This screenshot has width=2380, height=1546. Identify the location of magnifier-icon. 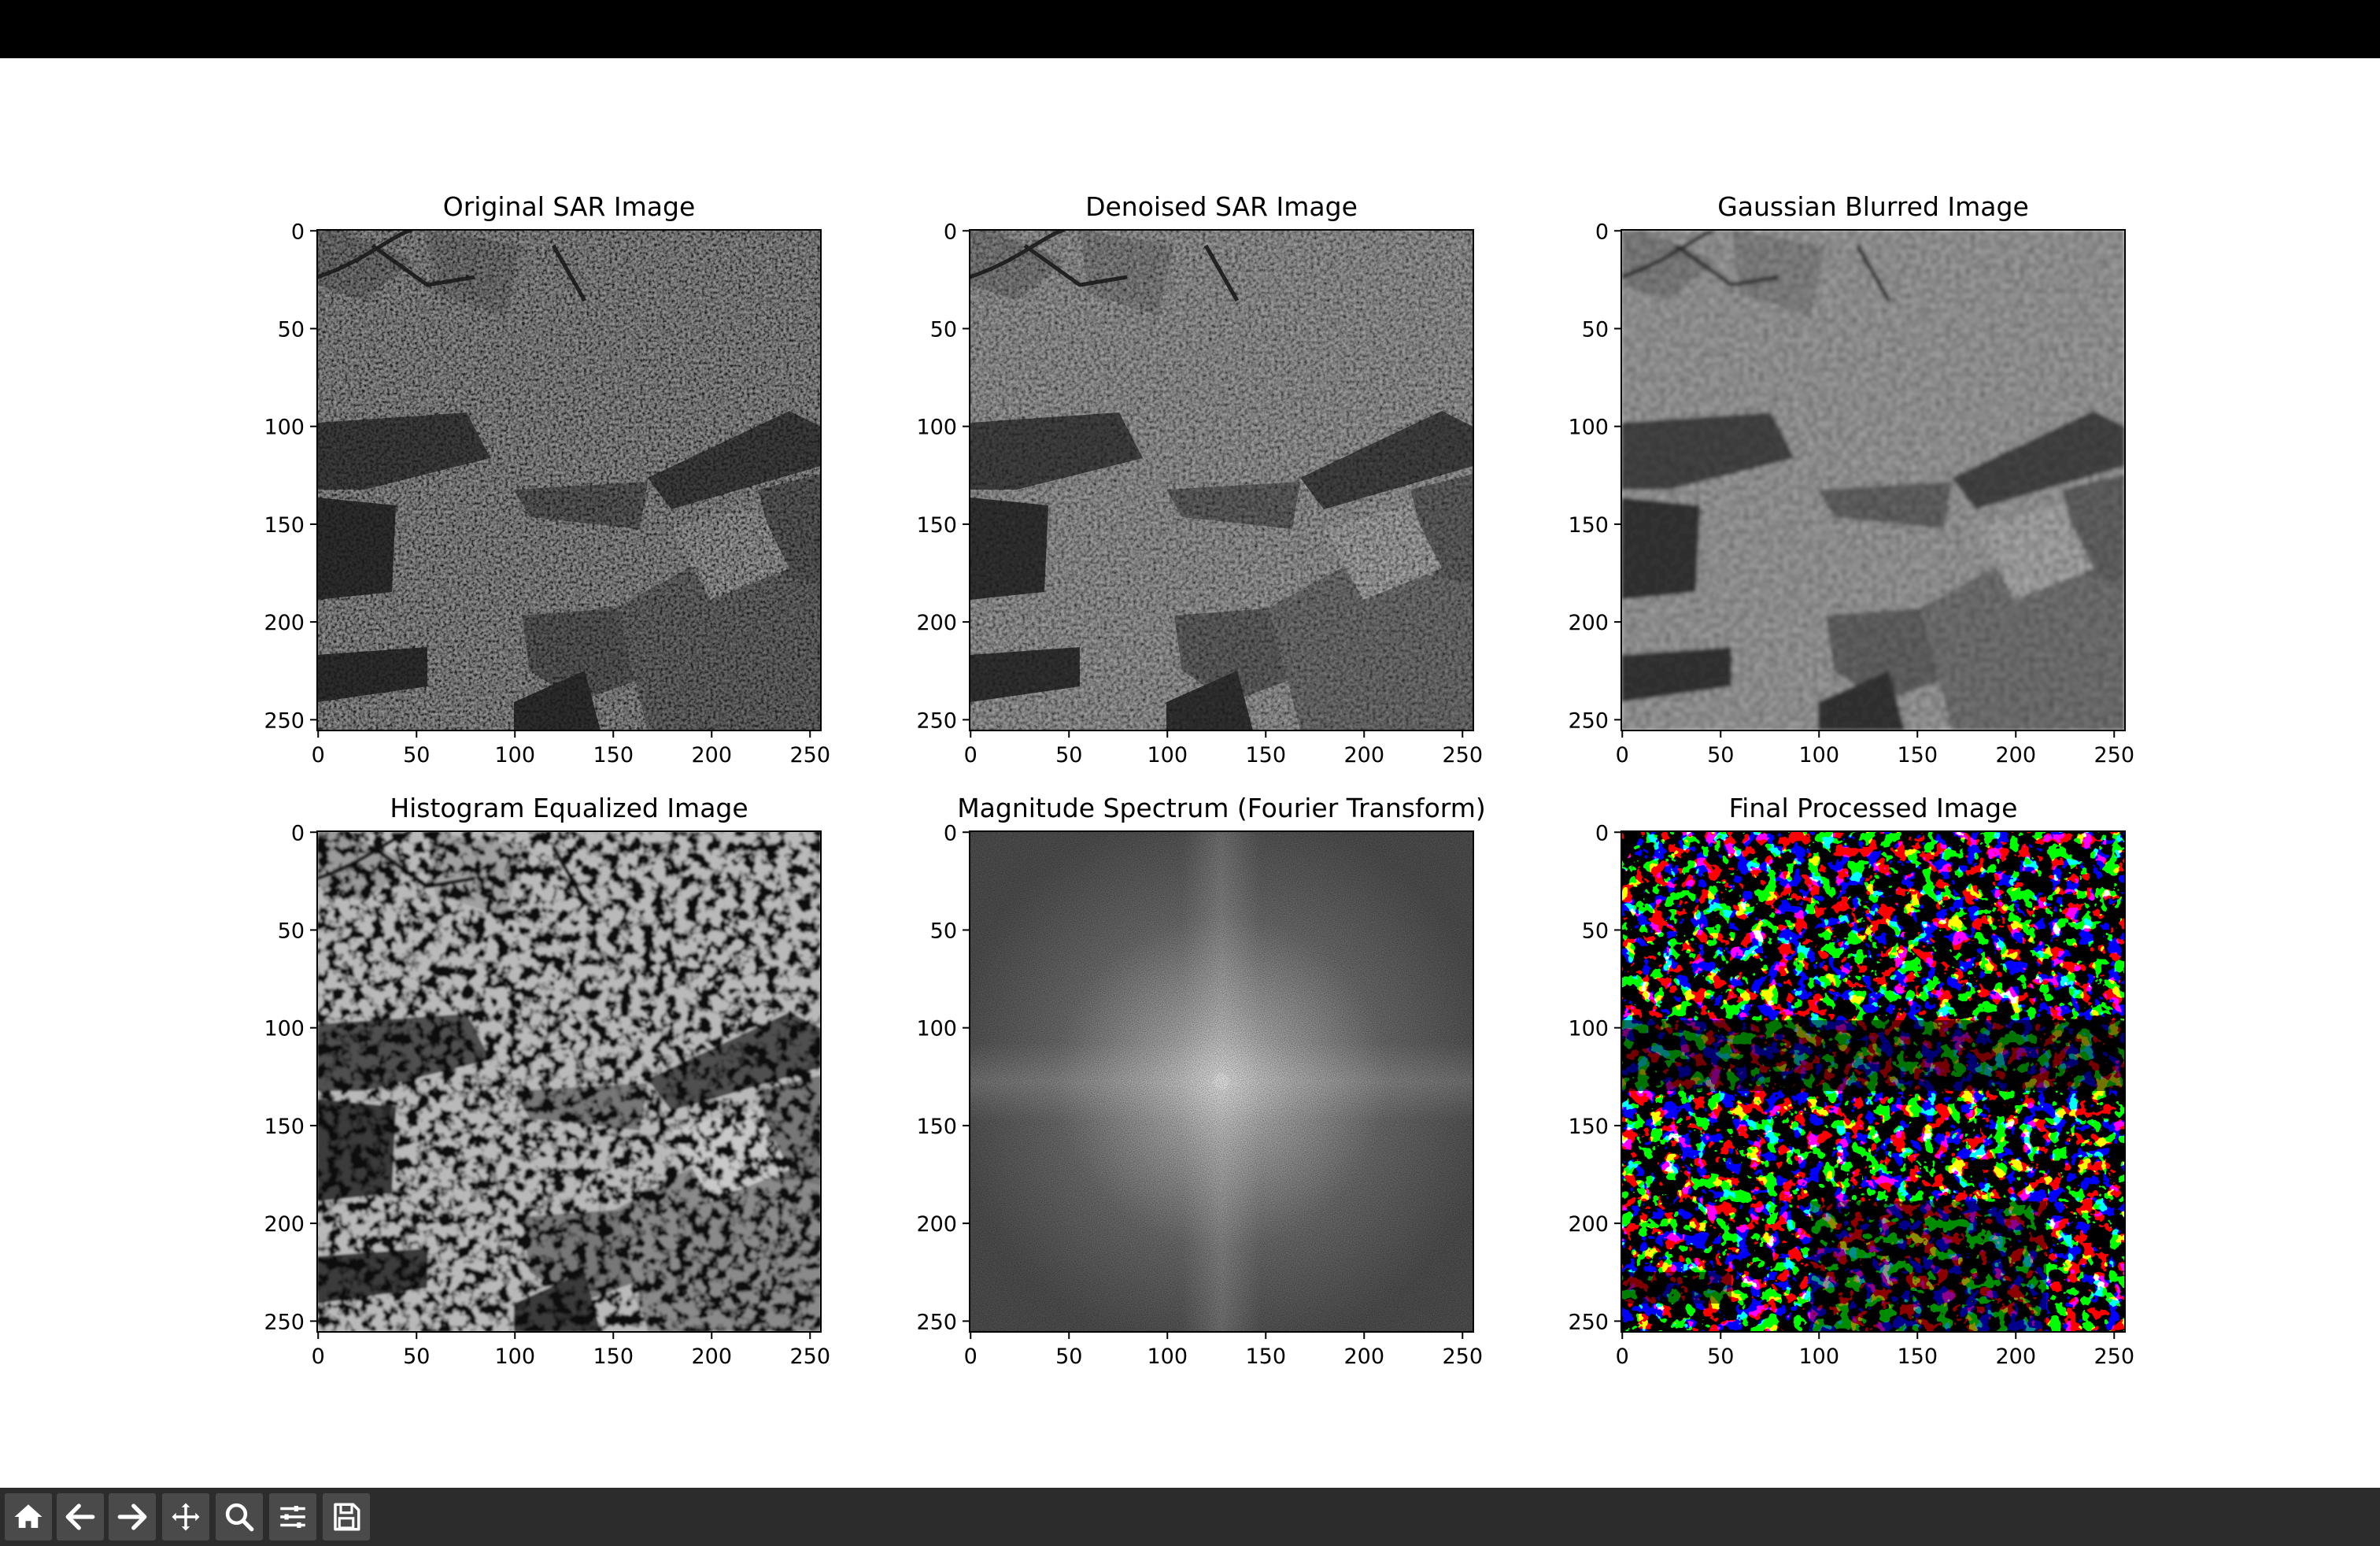
(240, 1517).